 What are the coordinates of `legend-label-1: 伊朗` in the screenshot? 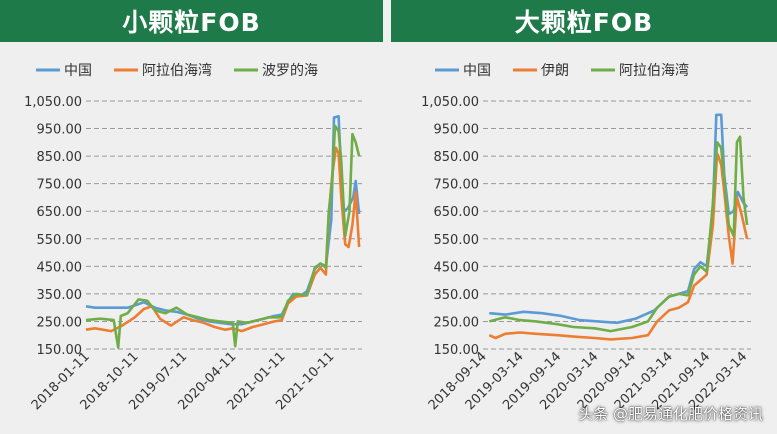 It's located at (555, 71).